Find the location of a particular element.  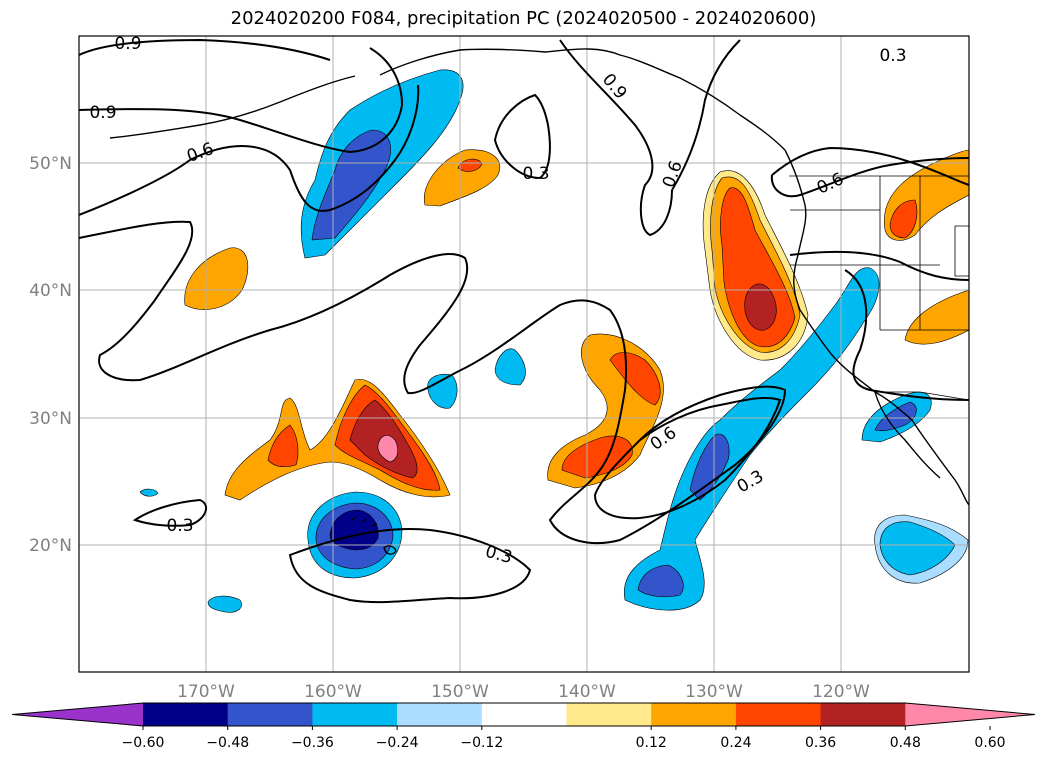

lat-label-30n: 30°N is located at coordinates (50, 419).